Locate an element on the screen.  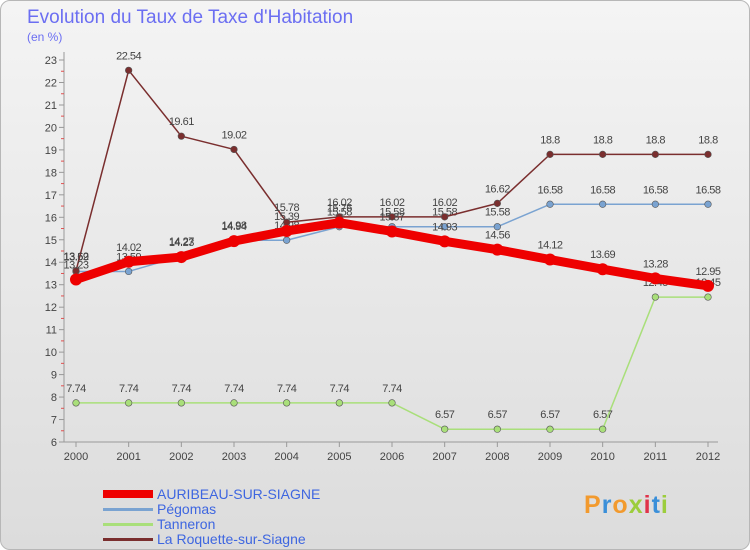
y-tick-label: 11 is located at coordinates (51, 331).